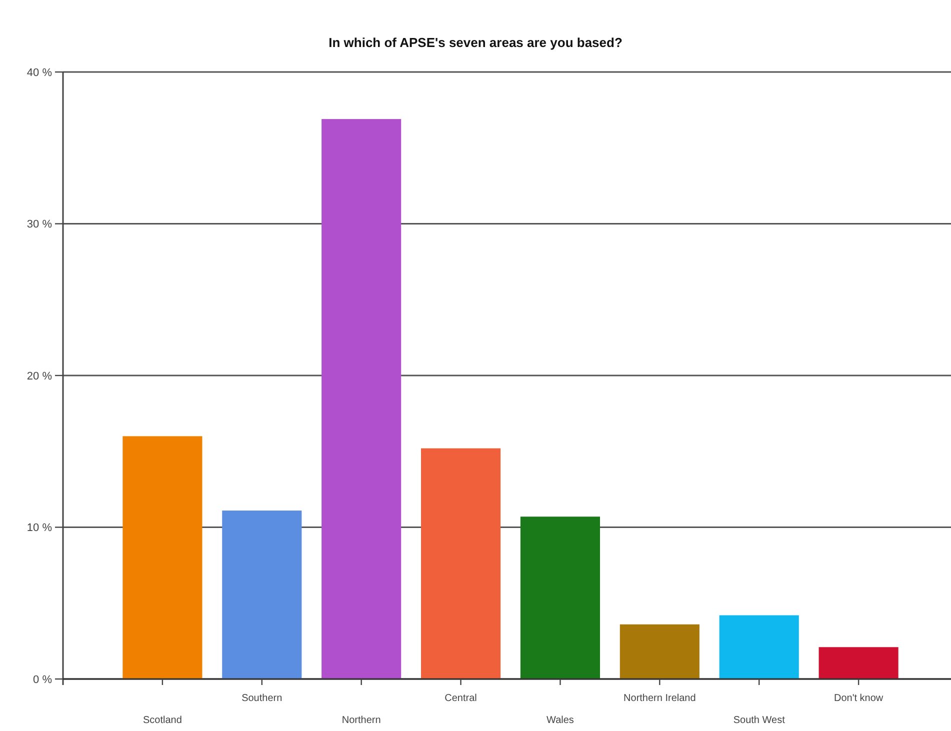  I want to click on y-tick-label: 20 %, so click(39, 376).